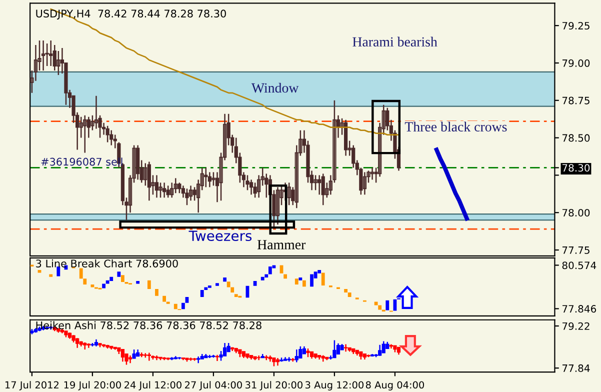 This screenshot has height=392, width=601. I want to click on x-tick-label: 24 Jul 12:00, so click(153, 385).